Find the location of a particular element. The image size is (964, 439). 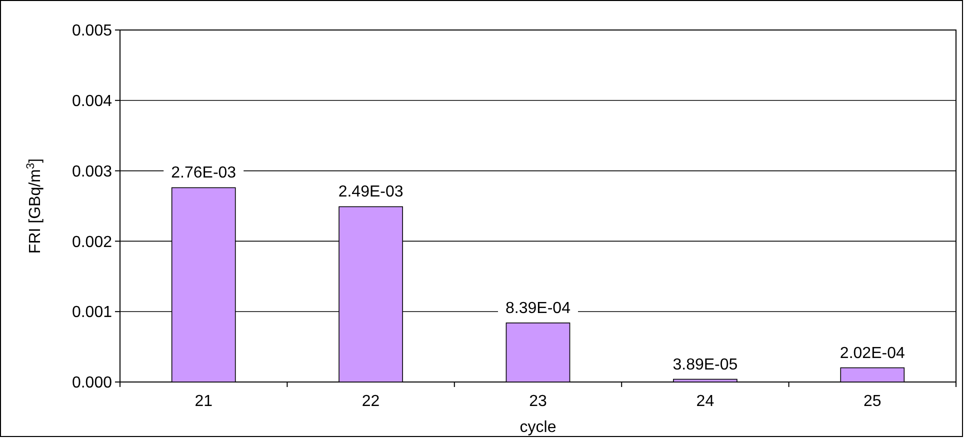

data-label: 2.76E-03 is located at coordinates (203, 173).